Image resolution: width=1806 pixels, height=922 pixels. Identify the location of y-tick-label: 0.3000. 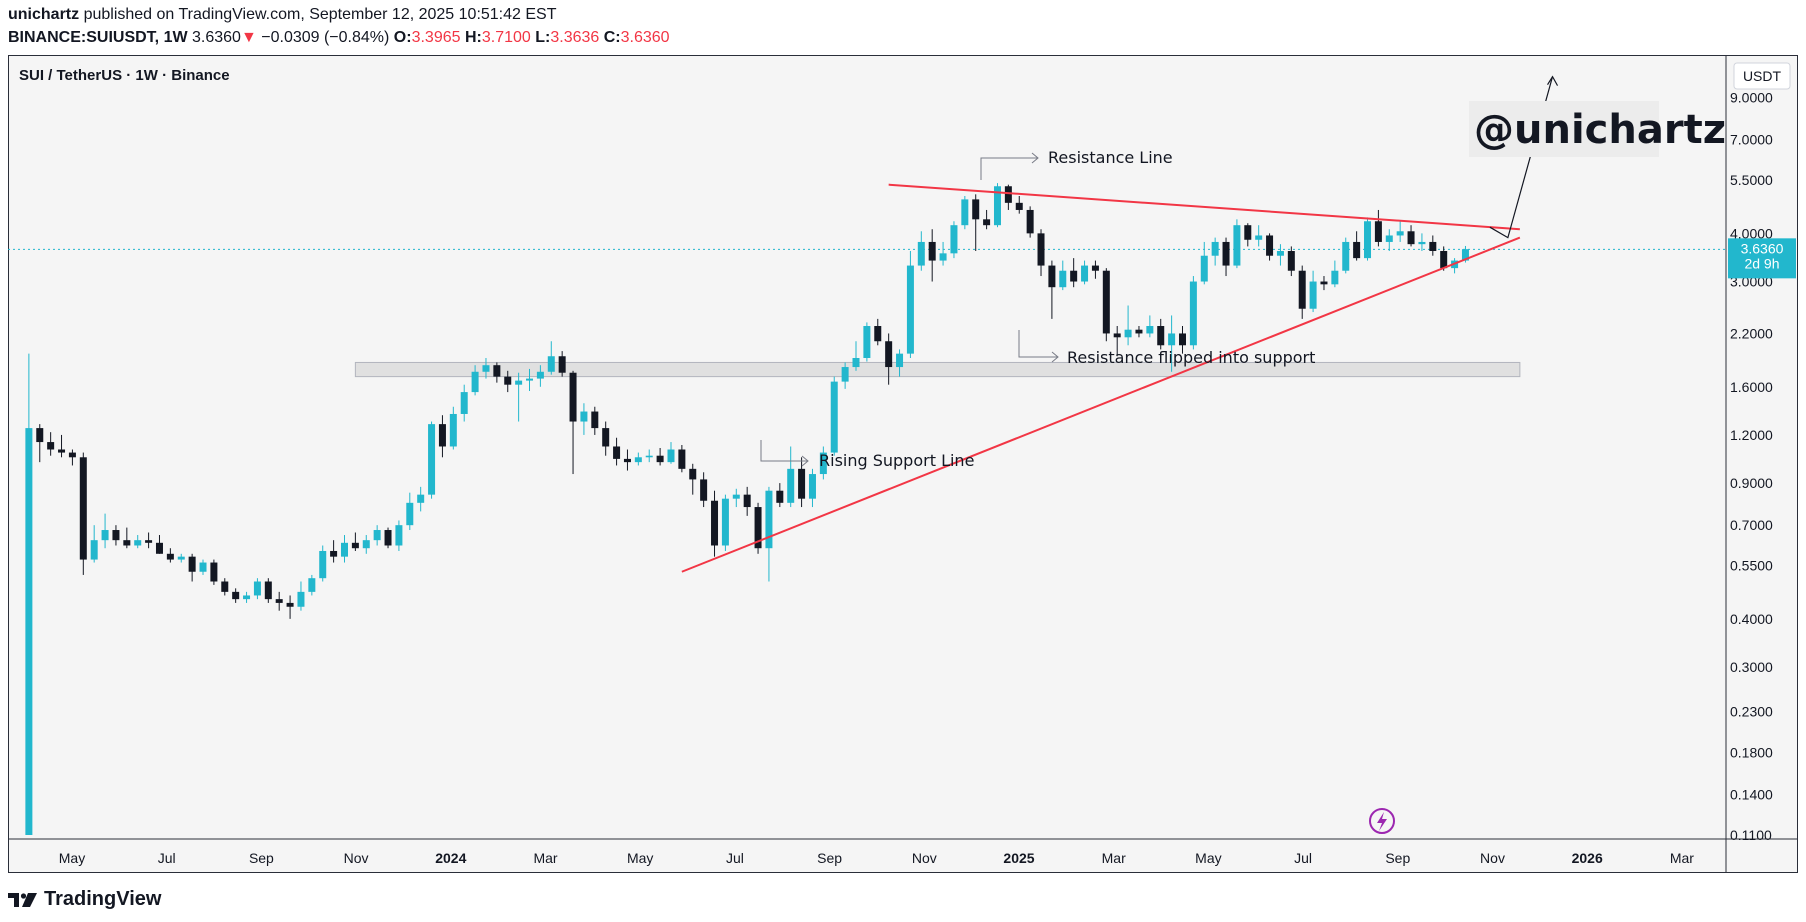
(1751, 667).